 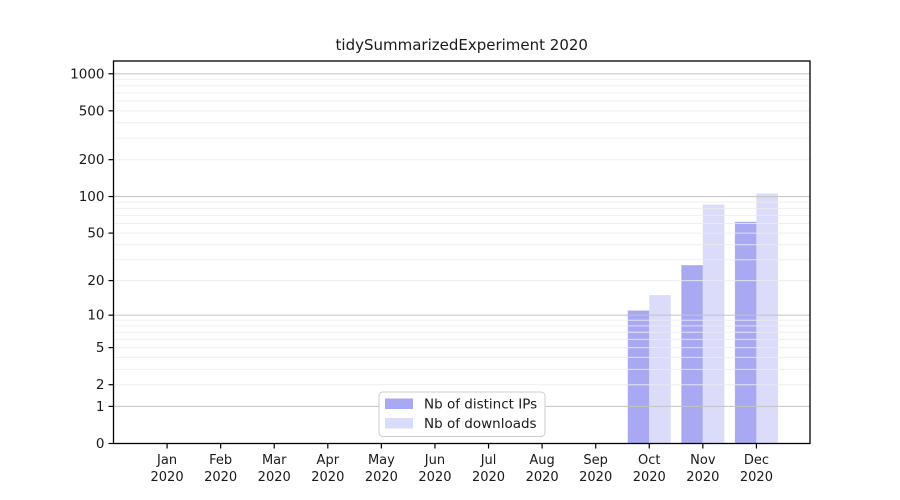 What do you see at coordinates (274, 460) in the screenshot?
I see `x-tick-label-month: Mar` at bounding box center [274, 460].